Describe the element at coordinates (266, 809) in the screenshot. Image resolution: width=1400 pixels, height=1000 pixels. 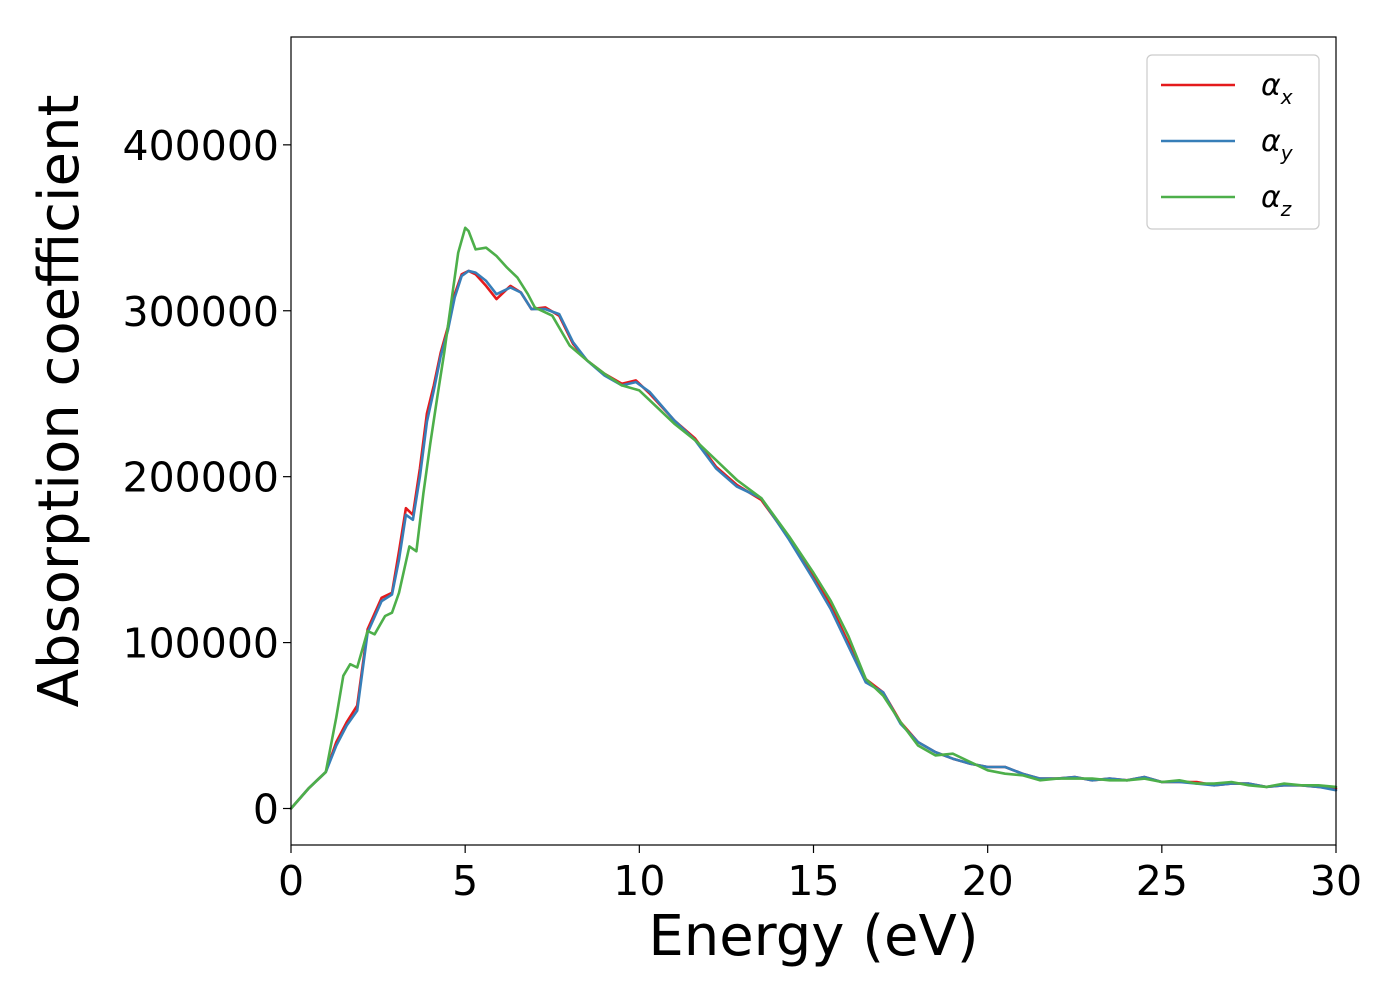
I see `y-tick-label: 0` at that location.